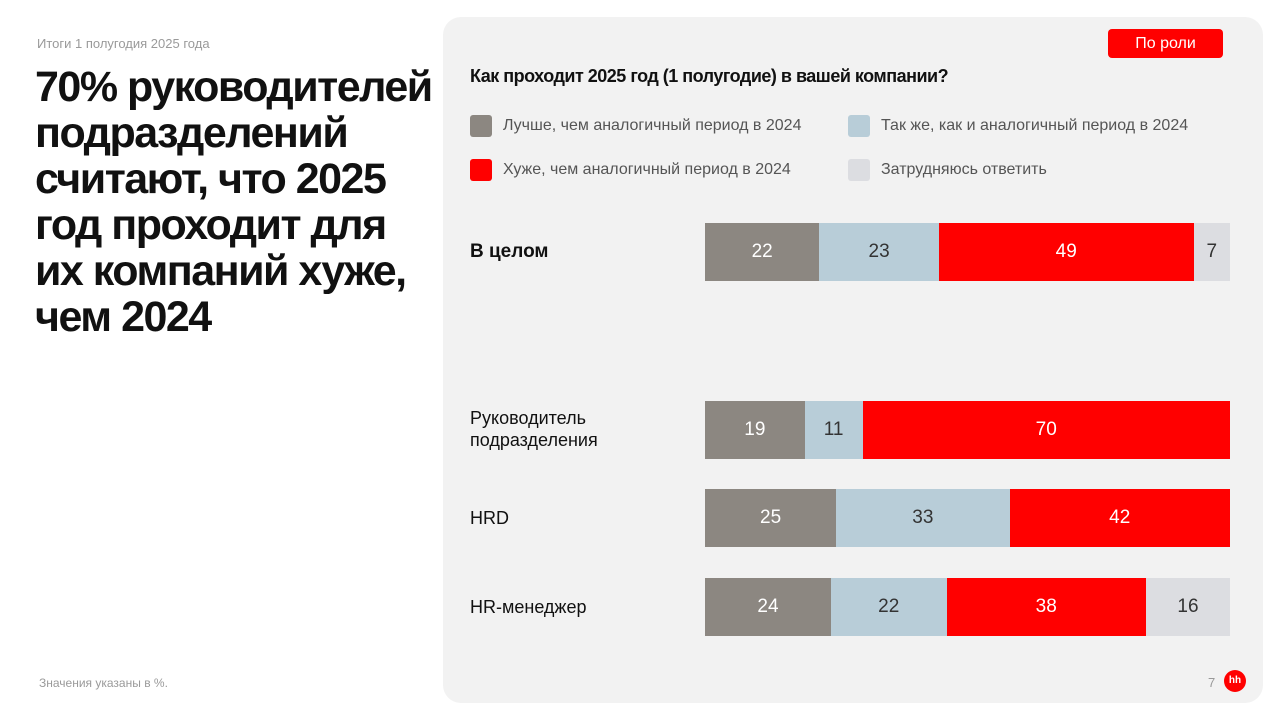  I want to click on stacked-bar: 22 23 49 7, so click(967, 252).